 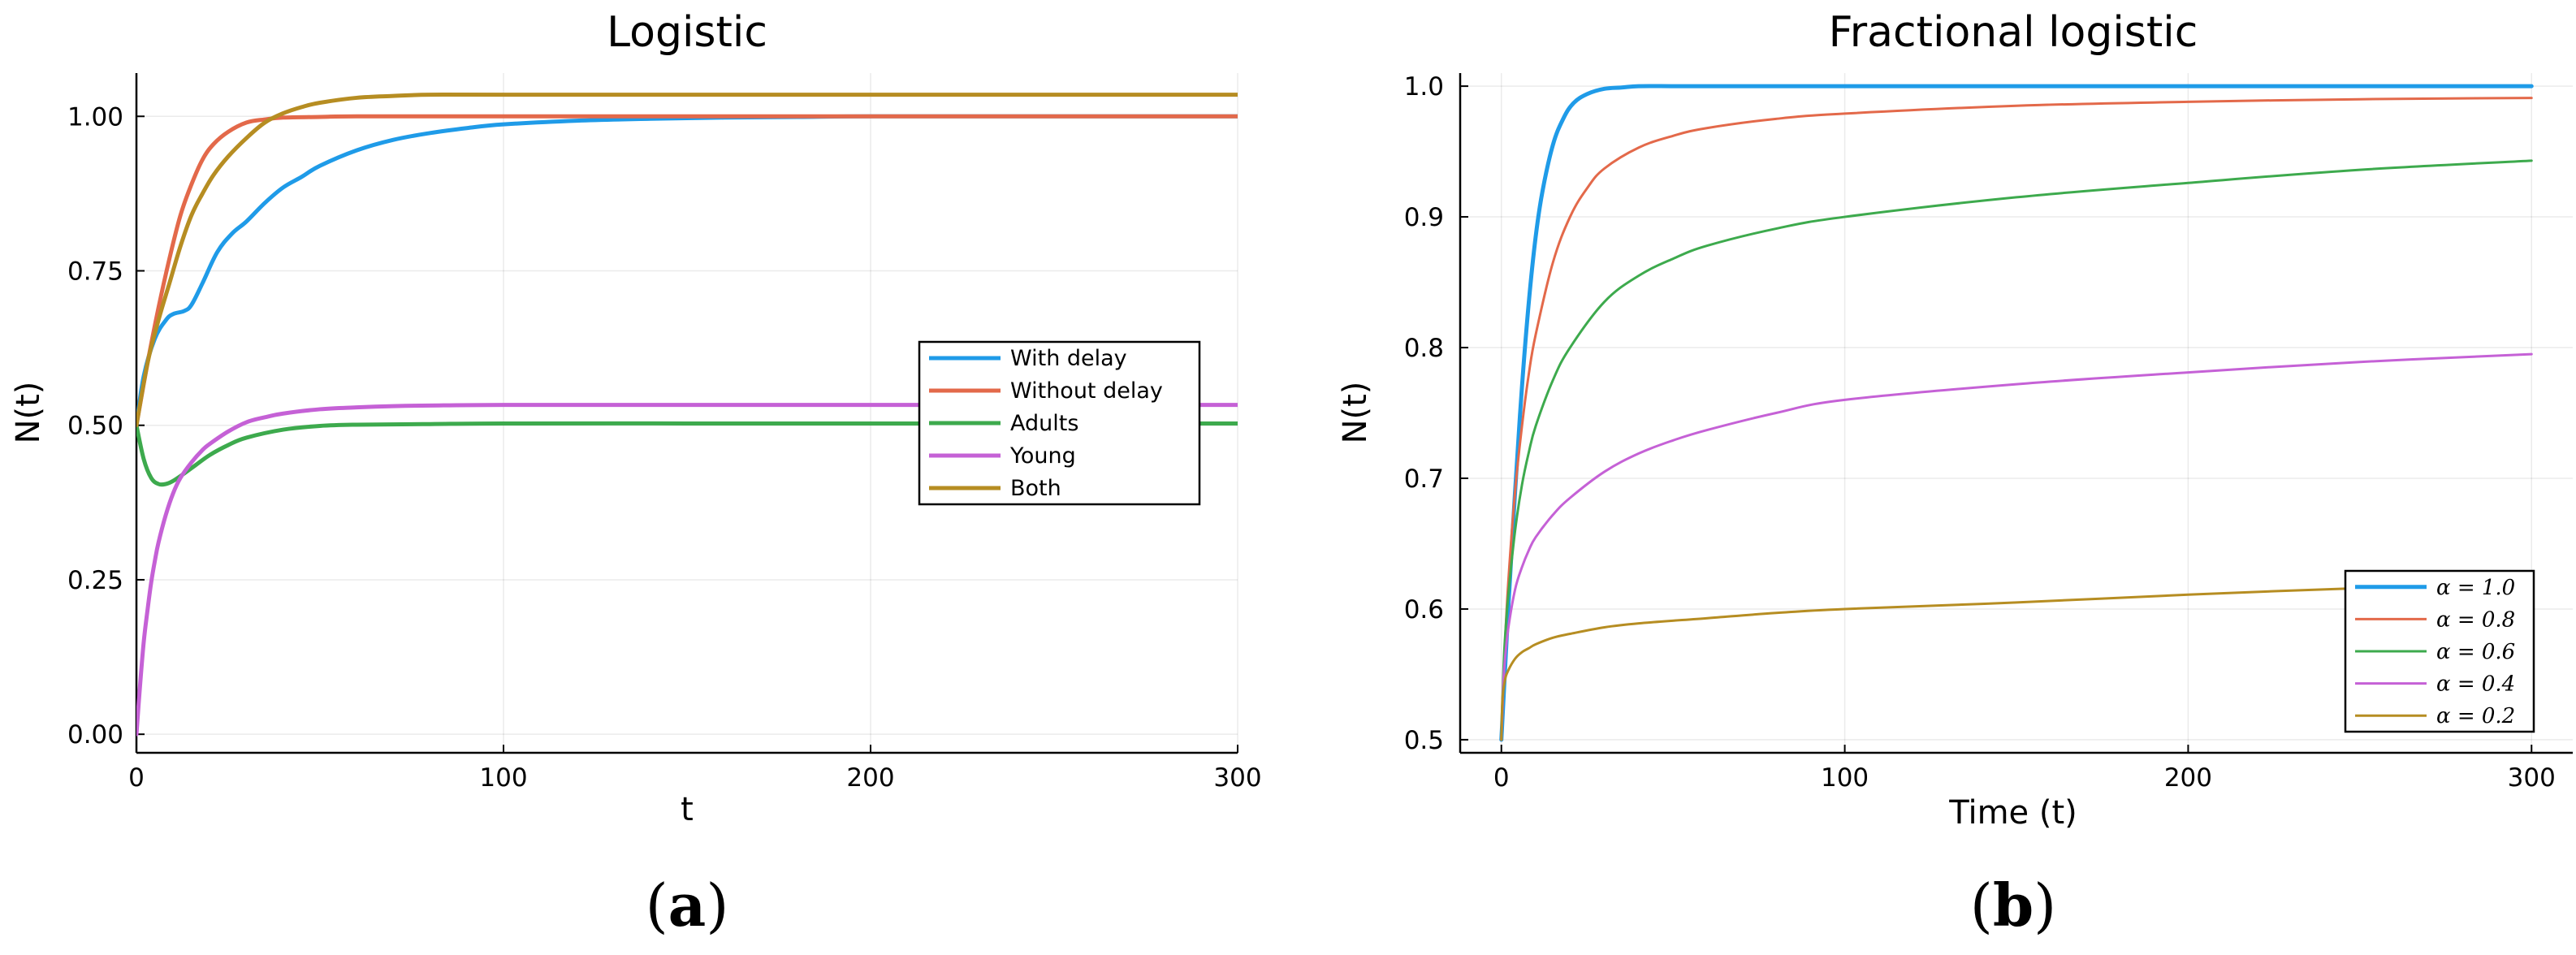 What do you see at coordinates (95, 272) in the screenshot?
I see `panel-a-ytick-label: 0.75` at bounding box center [95, 272].